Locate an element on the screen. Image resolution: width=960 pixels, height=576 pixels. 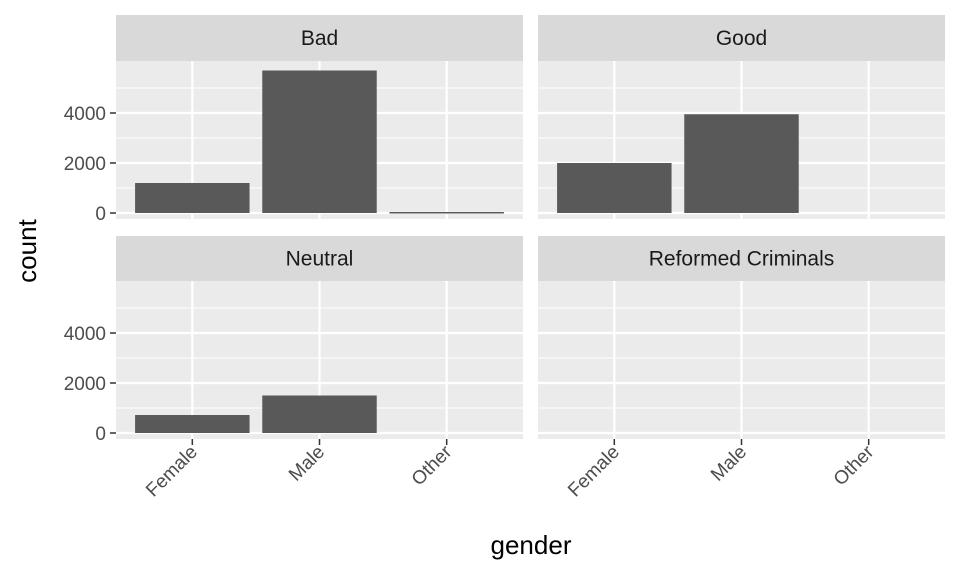
facet-strip-label: Reformed Criminals is located at coordinates (742, 259).